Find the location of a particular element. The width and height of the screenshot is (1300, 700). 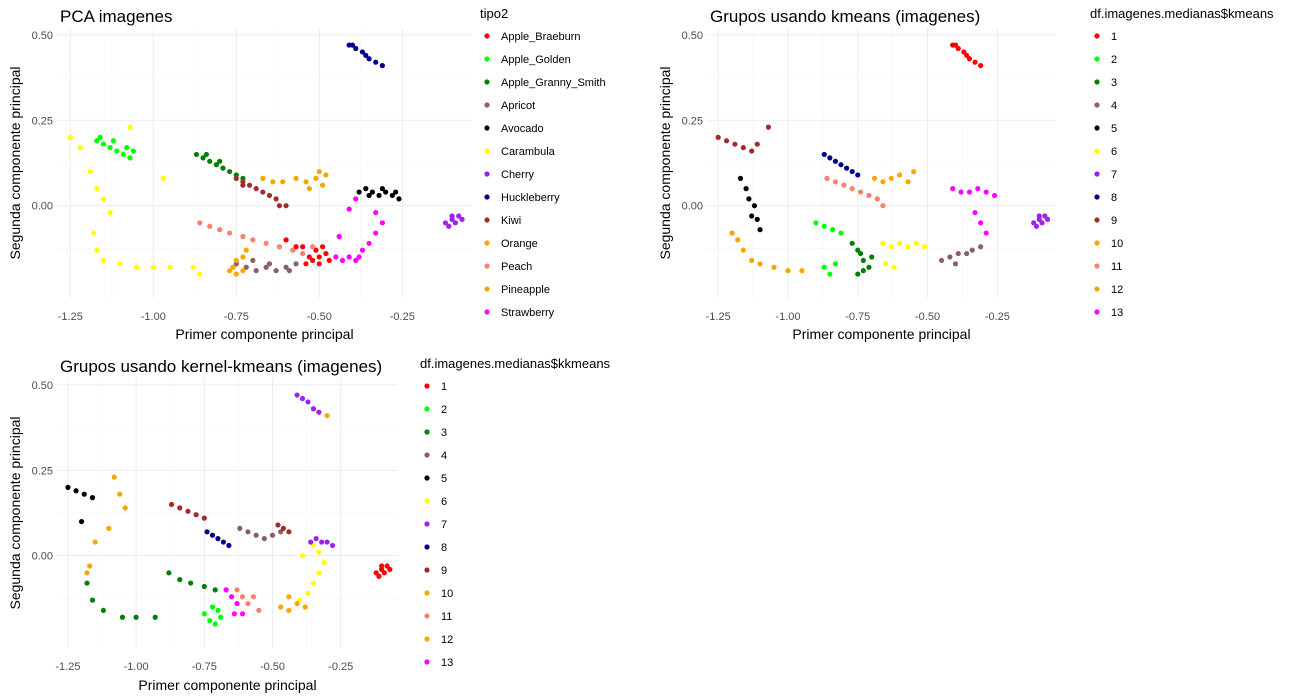

legend-label: Apricot is located at coordinates (518, 106).